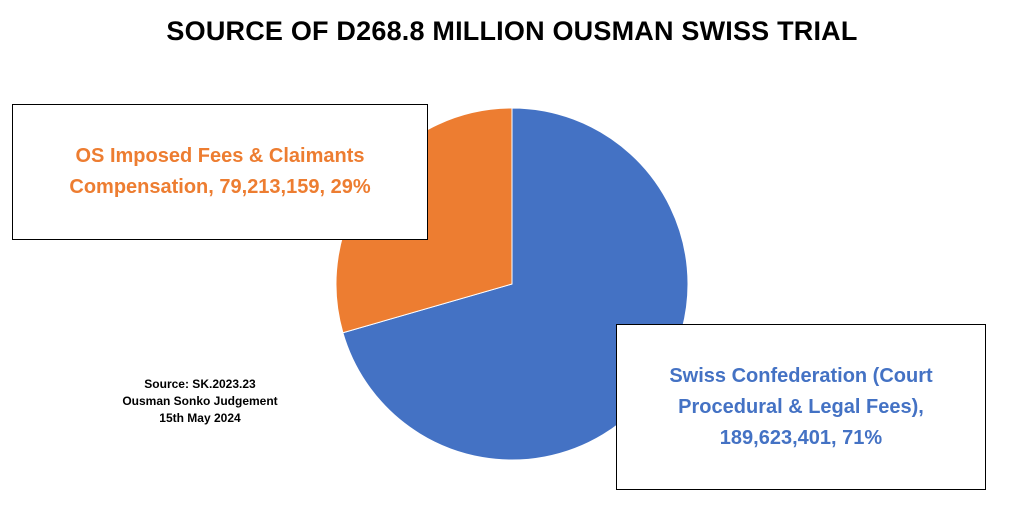  I want to click on source-note-line-2: Ousman Sonko Judgement, so click(200, 401).